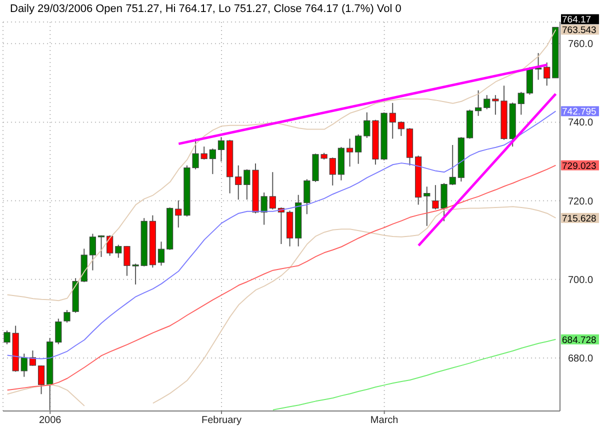 The image size is (600, 429). What do you see at coordinates (577, 20) in the screenshot?
I see `text: 764.17` at bounding box center [577, 20].